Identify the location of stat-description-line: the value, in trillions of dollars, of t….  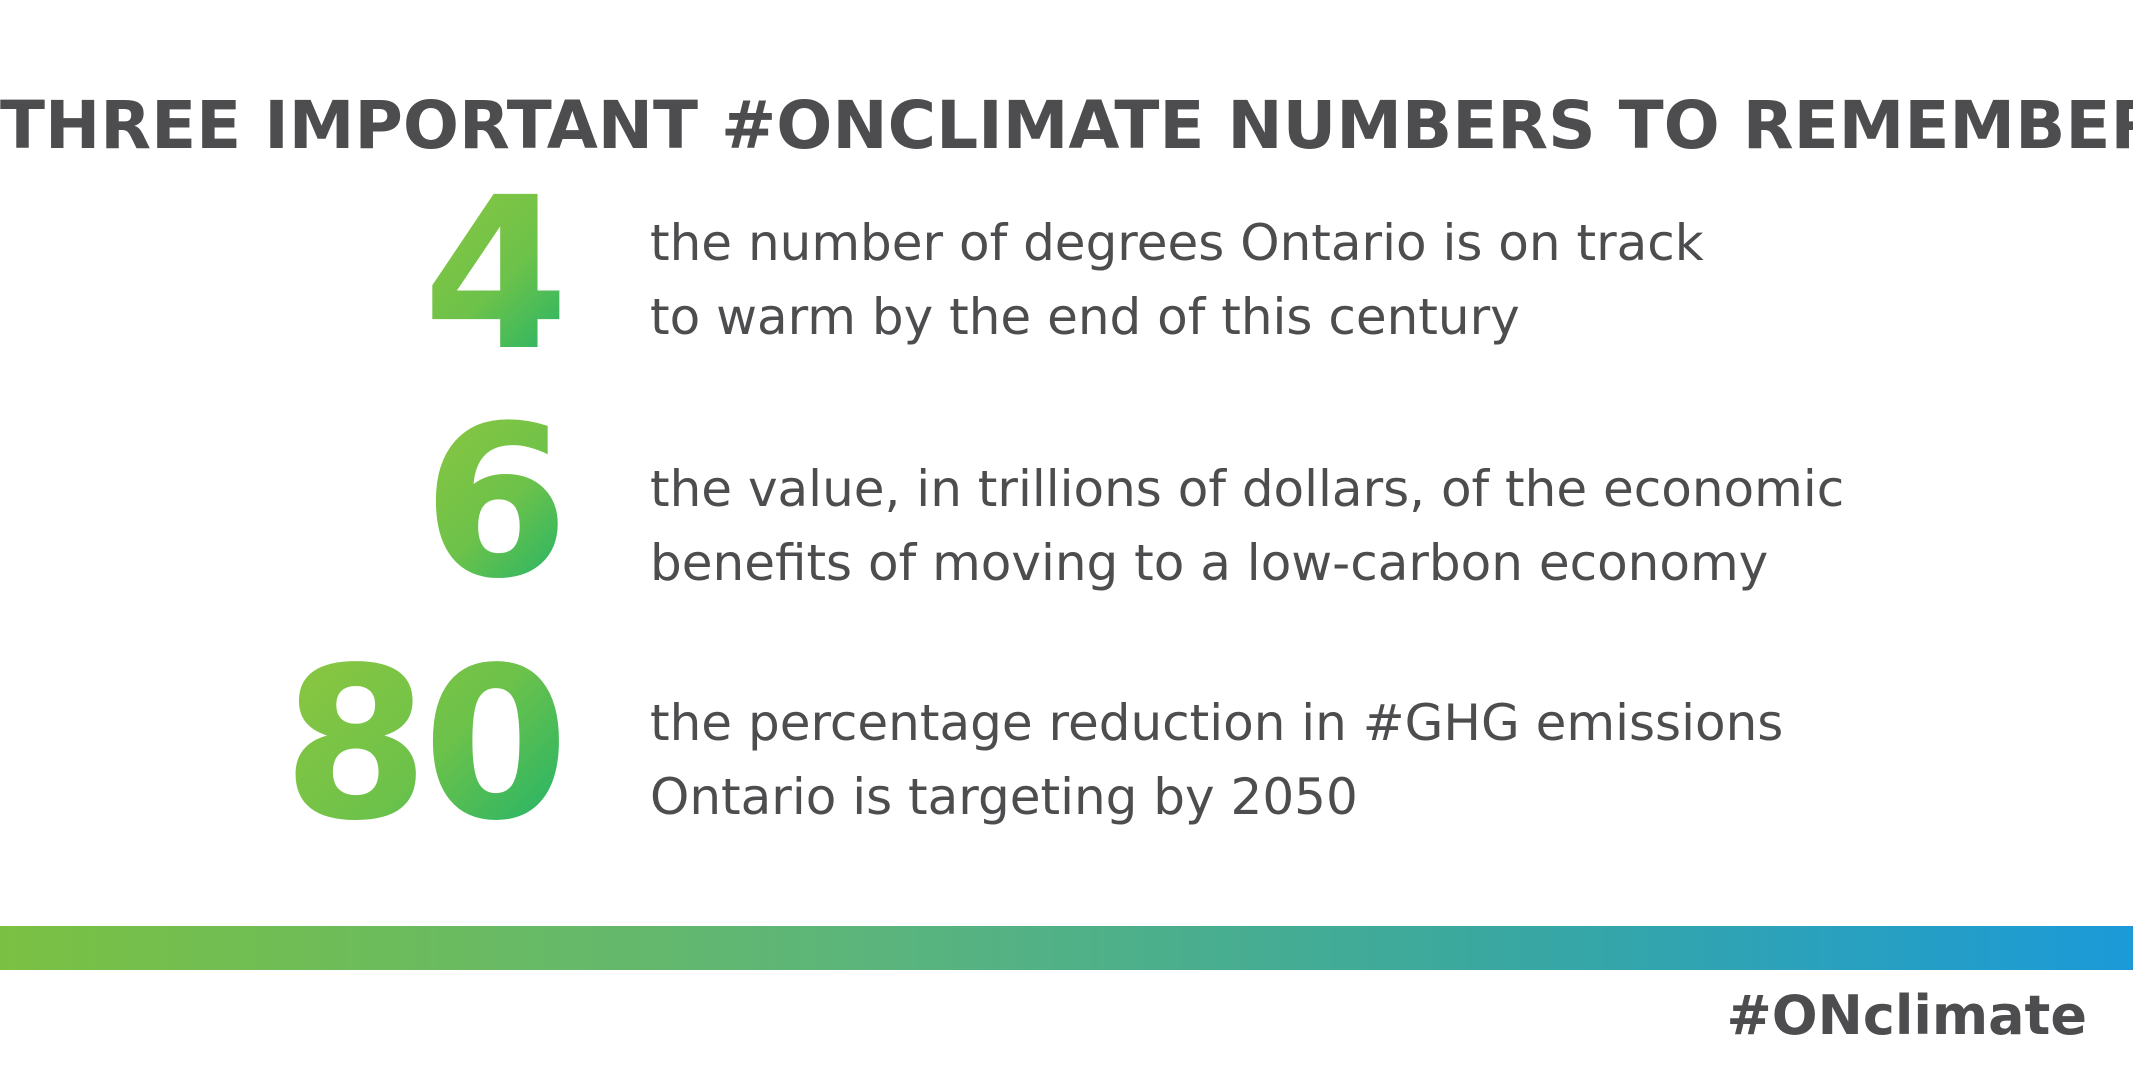
(1247, 489).